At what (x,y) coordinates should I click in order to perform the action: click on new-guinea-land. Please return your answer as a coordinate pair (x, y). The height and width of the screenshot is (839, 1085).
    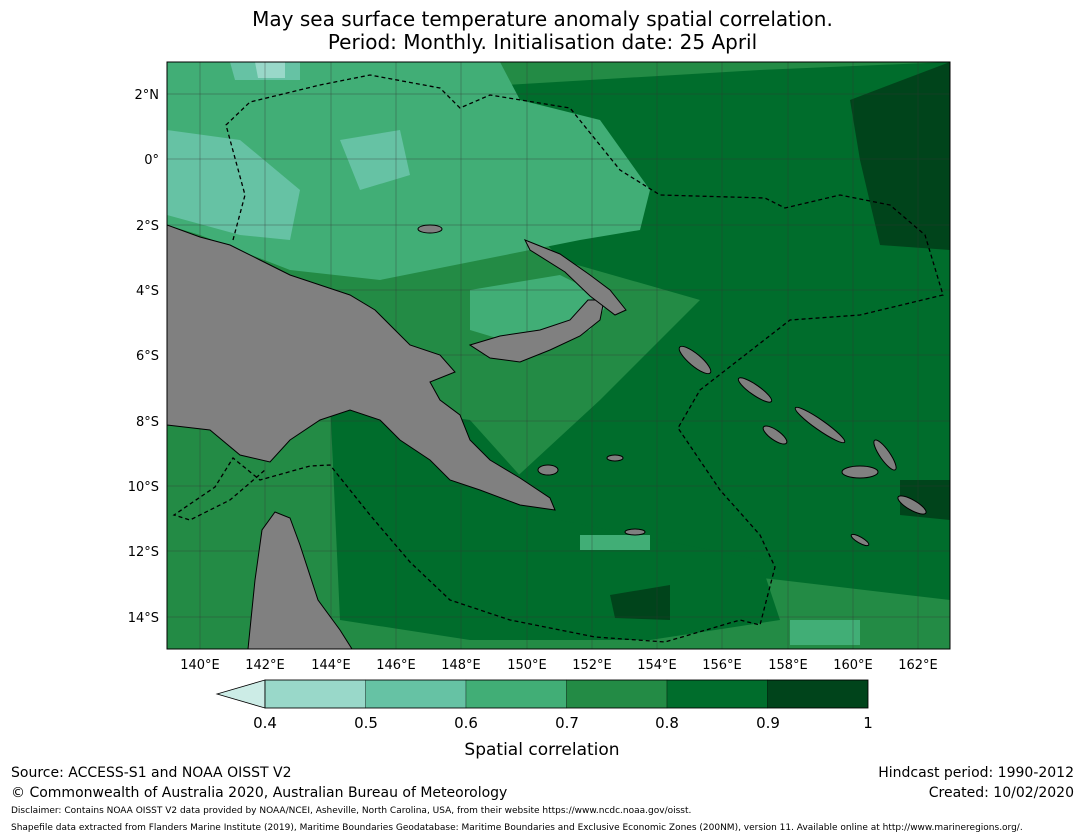
    Looking at the image, I should click on (361, 367).